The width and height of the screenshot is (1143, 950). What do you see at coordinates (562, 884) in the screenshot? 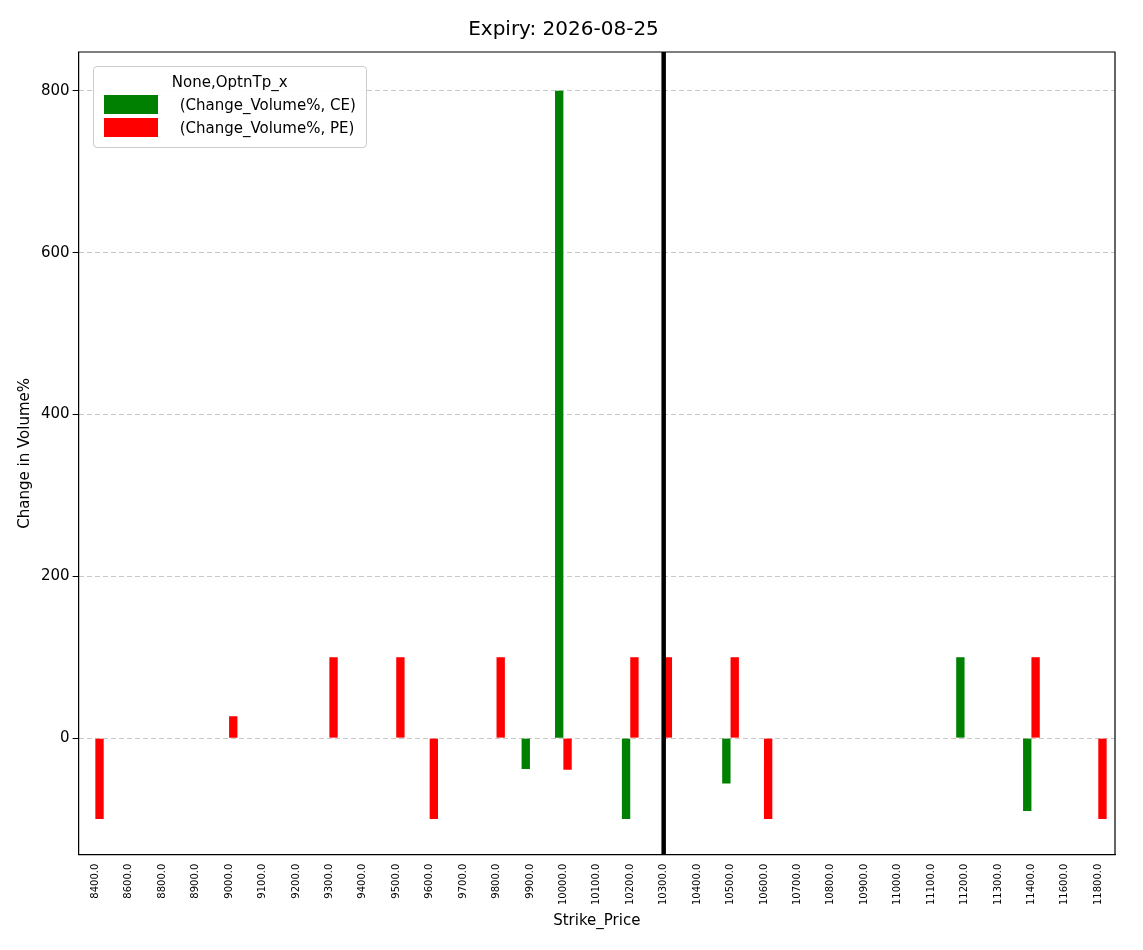
I see `x-tick-label: 10000.0` at bounding box center [562, 884].